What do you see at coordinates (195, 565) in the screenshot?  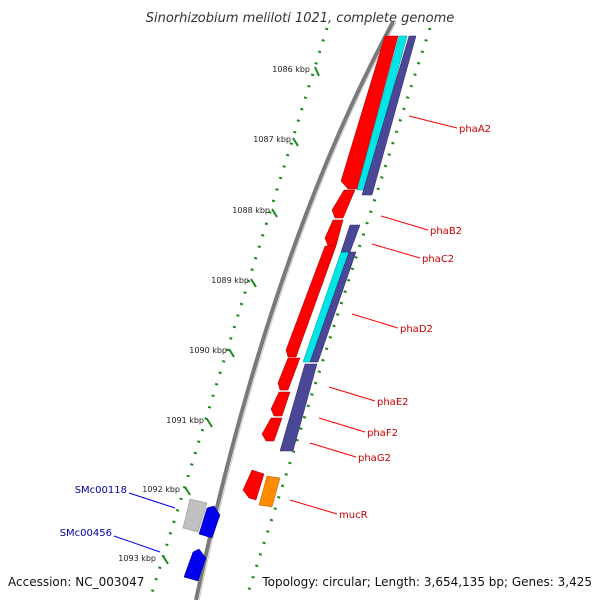 I see `gene-SMc00456-blue` at bounding box center [195, 565].